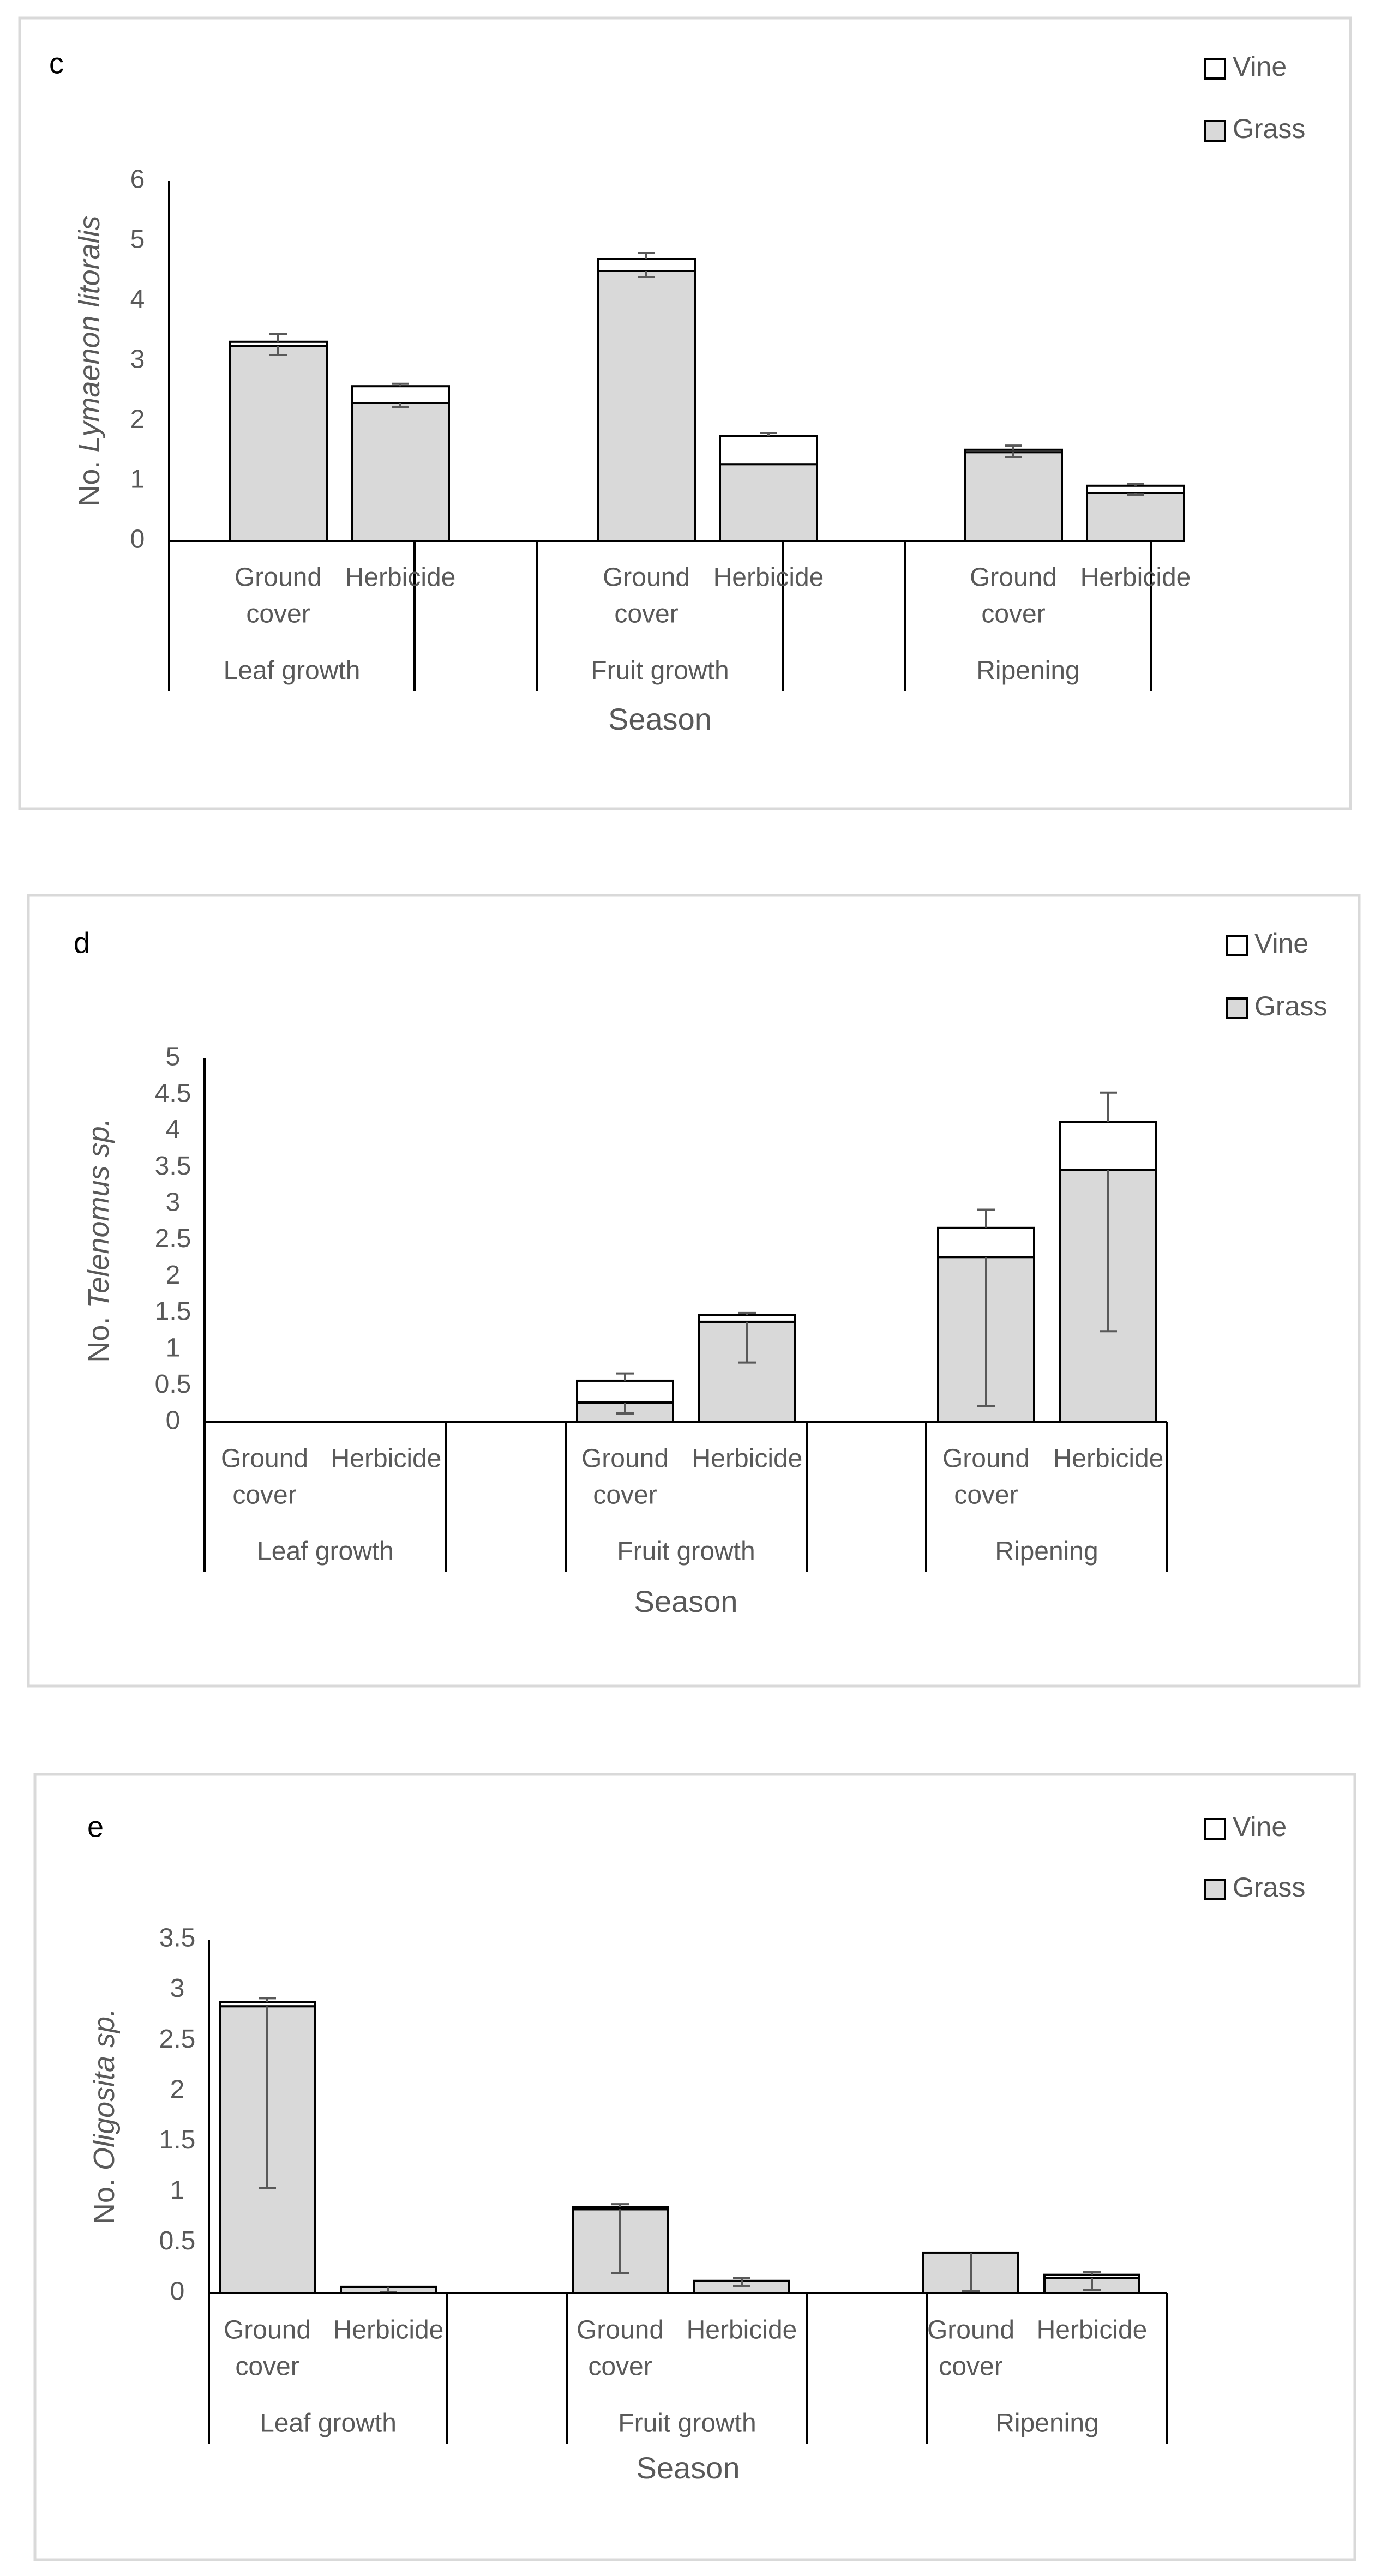  What do you see at coordinates (105, 2116) in the screenshot?
I see `y-axis-title: No. Oligosita sp.` at bounding box center [105, 2116].